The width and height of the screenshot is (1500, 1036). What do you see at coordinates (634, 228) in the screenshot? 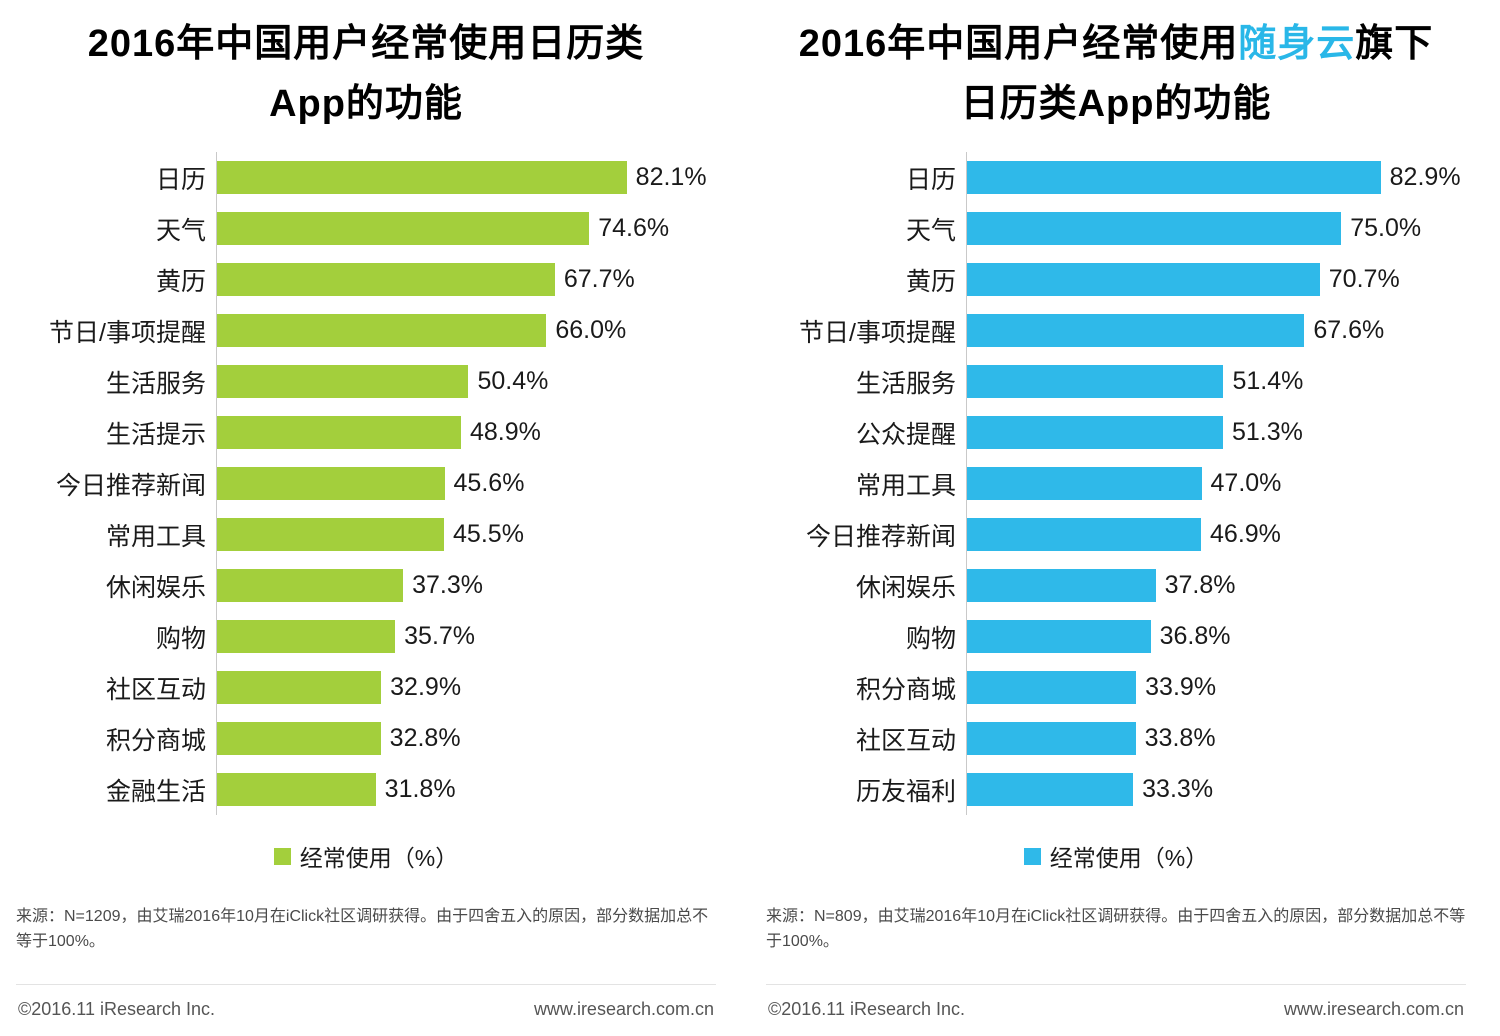
I see `value-label: 74.6%` at bounding box center [634, 228].